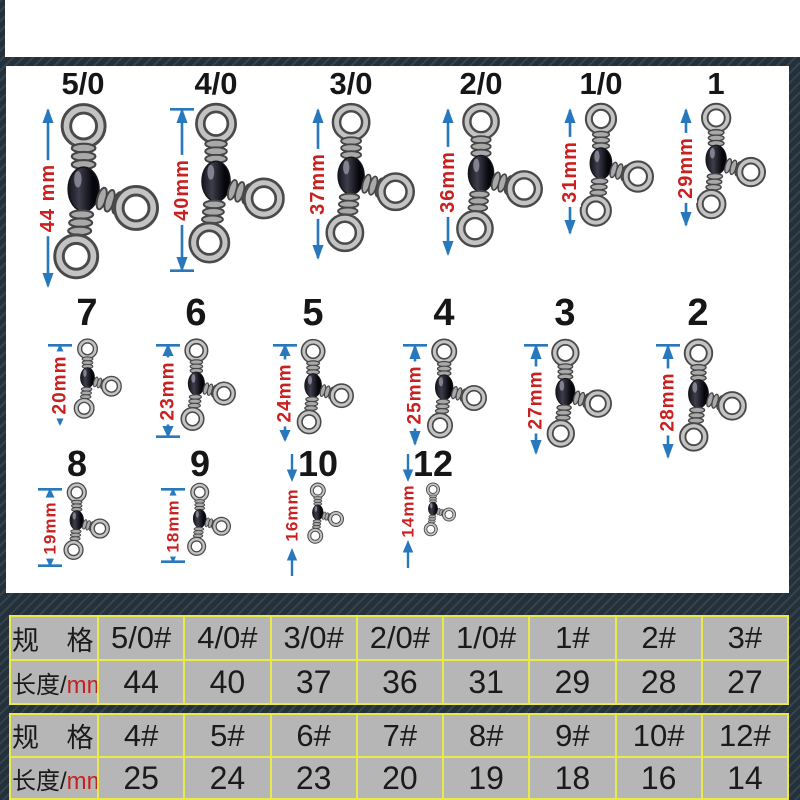 This screenshot has width=800, height=800. I want to click on spec-size-column: 2#, so click(658, 638).